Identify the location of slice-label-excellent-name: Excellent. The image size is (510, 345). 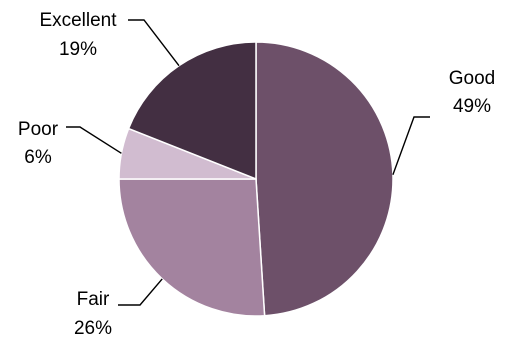
(78, 20).